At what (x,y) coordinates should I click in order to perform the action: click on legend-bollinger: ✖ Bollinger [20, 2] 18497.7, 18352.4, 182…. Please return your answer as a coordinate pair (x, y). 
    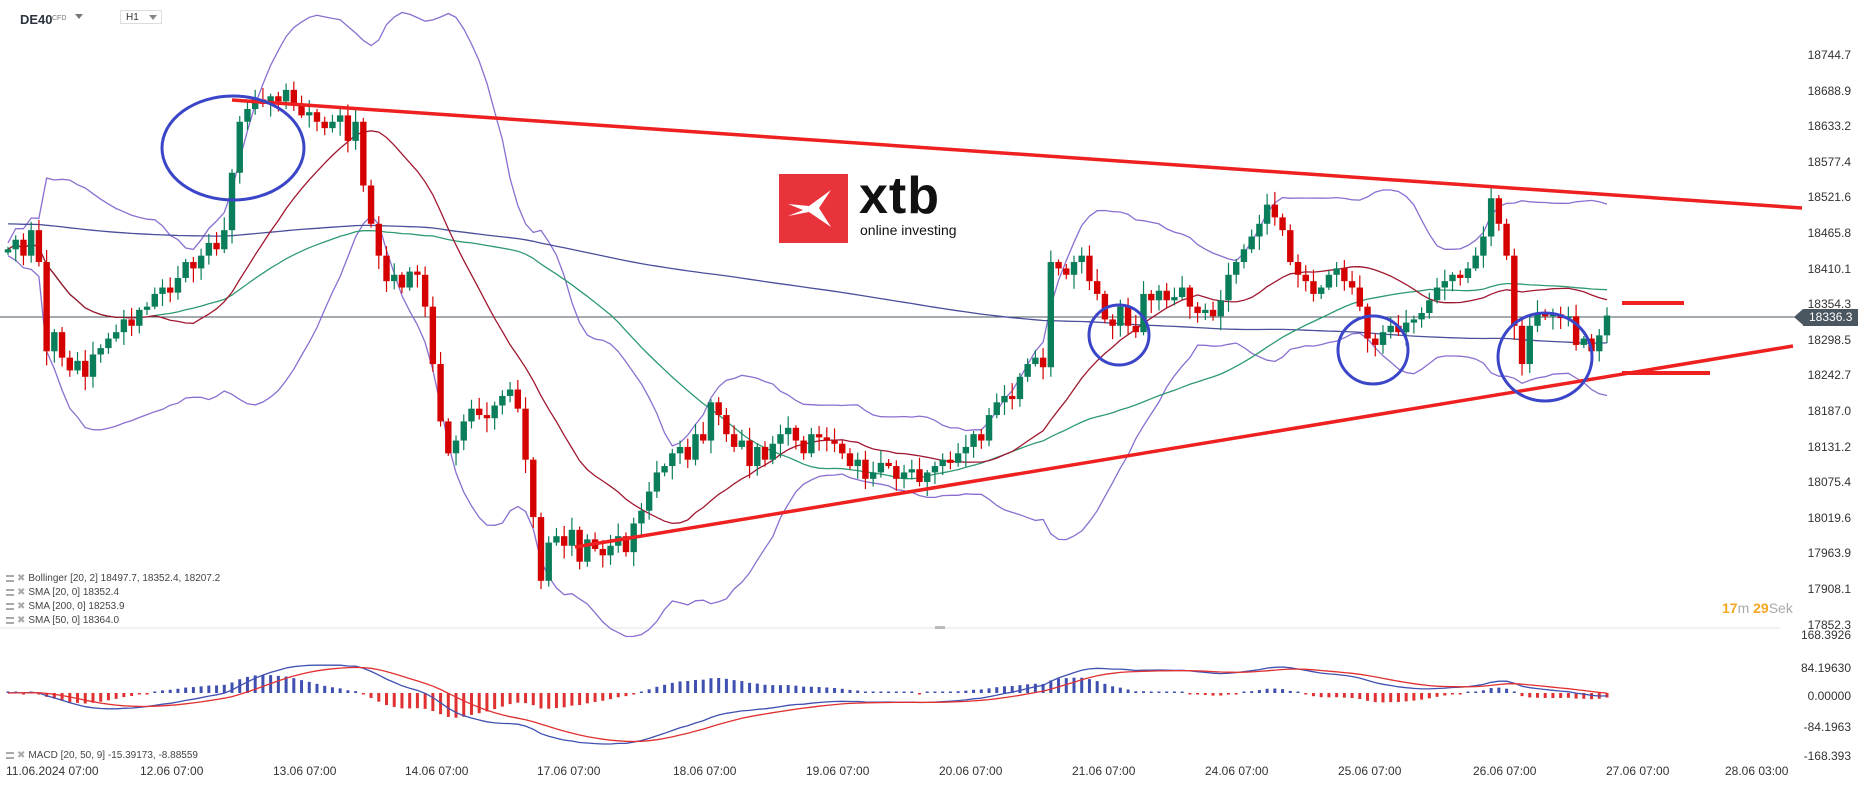
    Looking at the image, I should click on (113, 578).